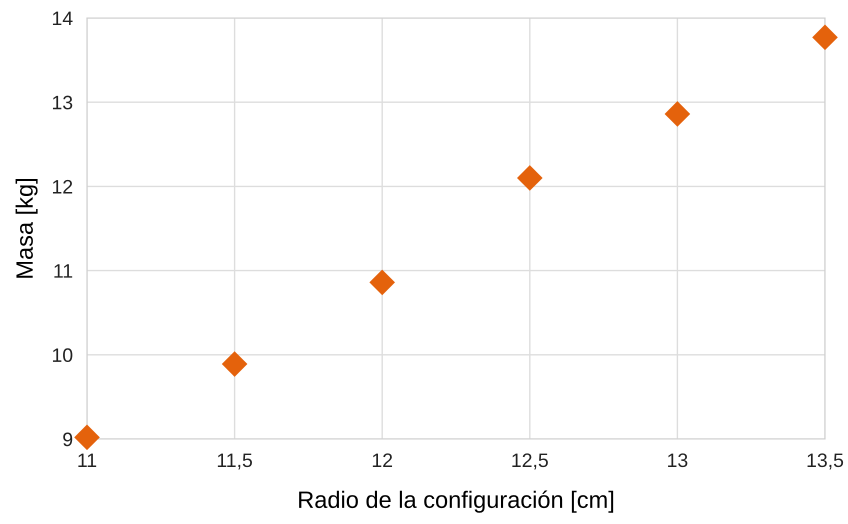  I want to click on y-tick-label: 12, so click(62, 187).